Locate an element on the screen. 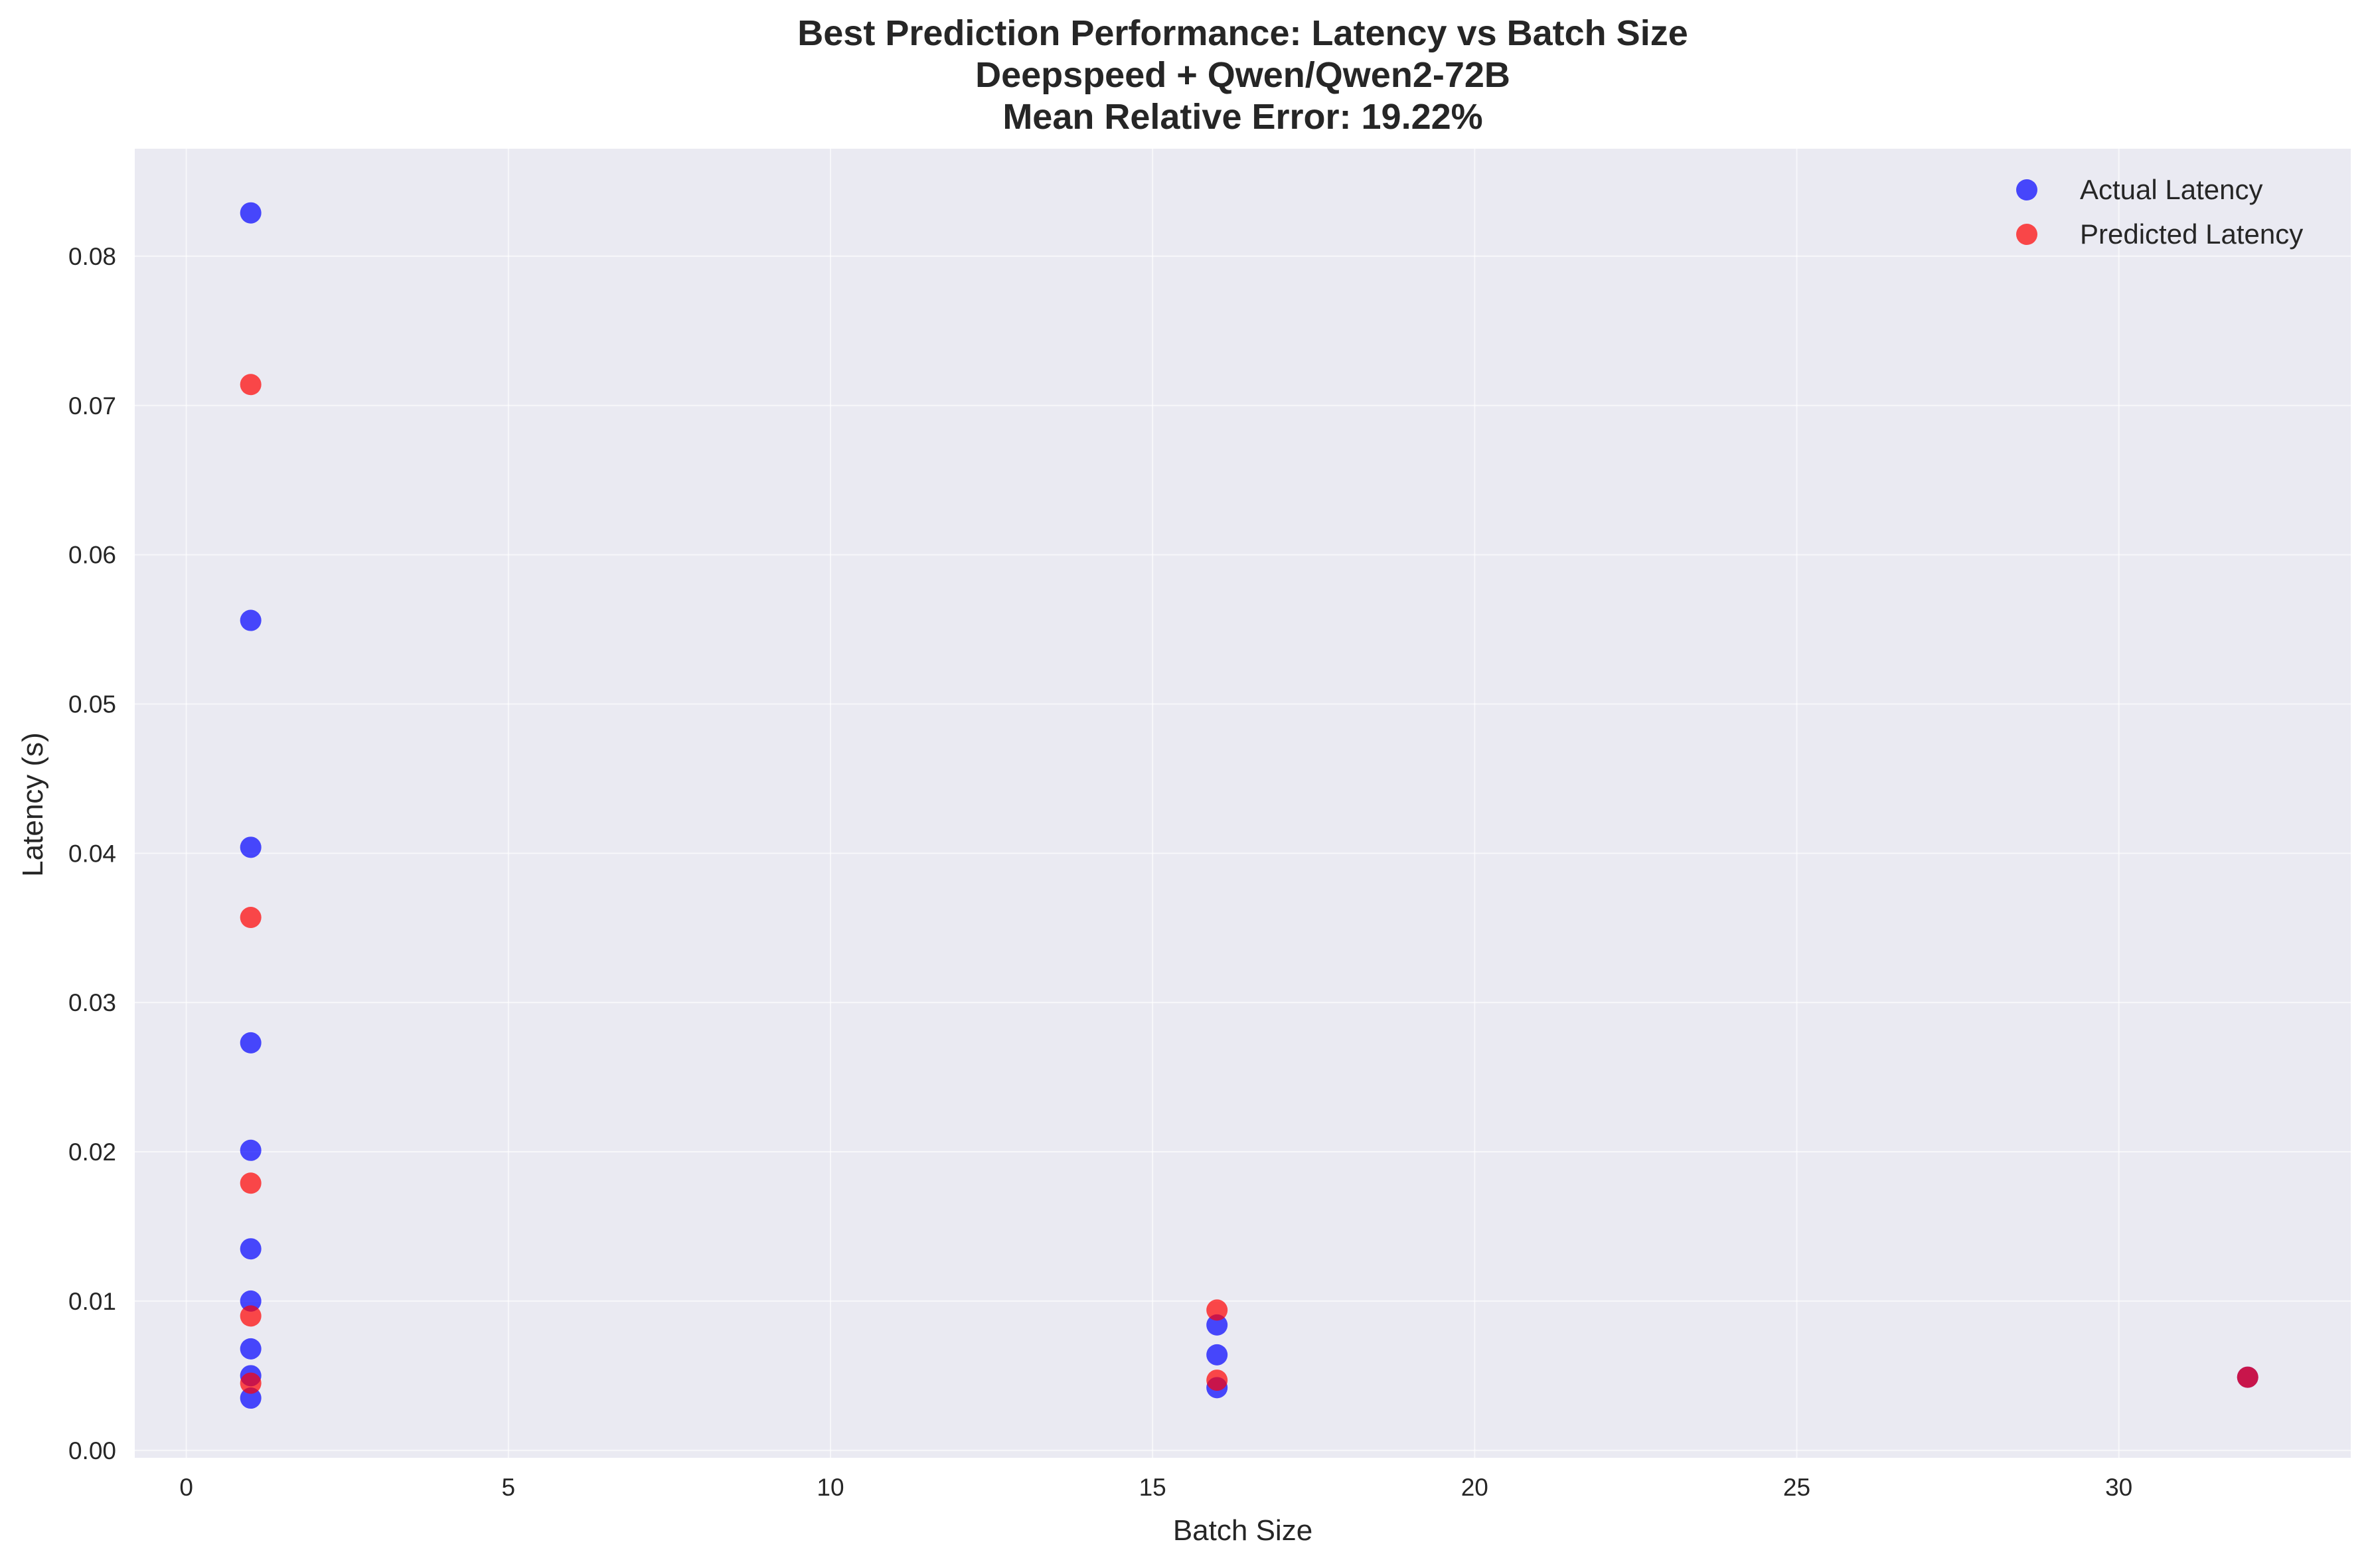 The width and height of the screenshot is (2370, 1568). y-tick-label: 0.00 is located at coordinates (92, 1451).